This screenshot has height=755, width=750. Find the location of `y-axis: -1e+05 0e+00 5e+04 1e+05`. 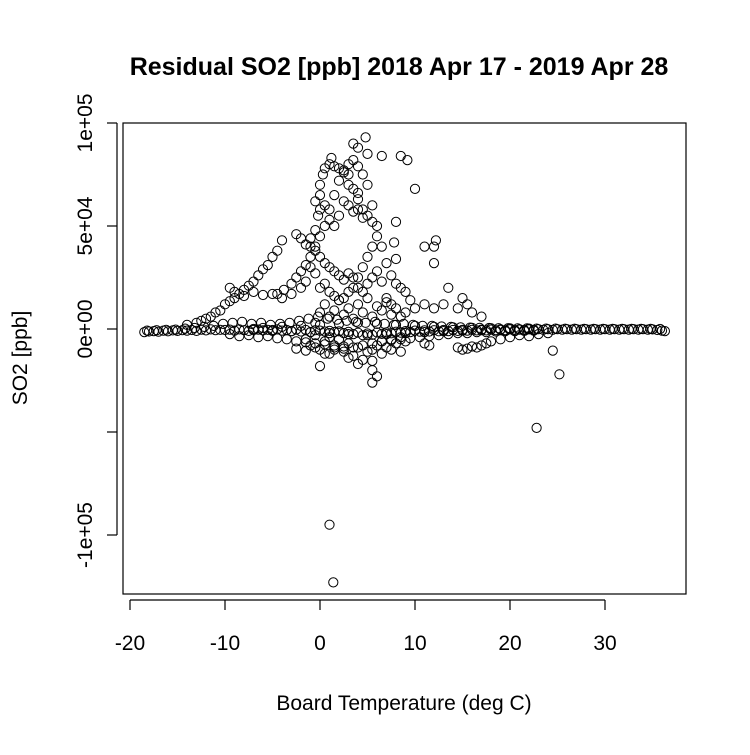

y-axis: -1e+05 0e+00 5e+04 1e+05 is located at coordinates (96, 331).